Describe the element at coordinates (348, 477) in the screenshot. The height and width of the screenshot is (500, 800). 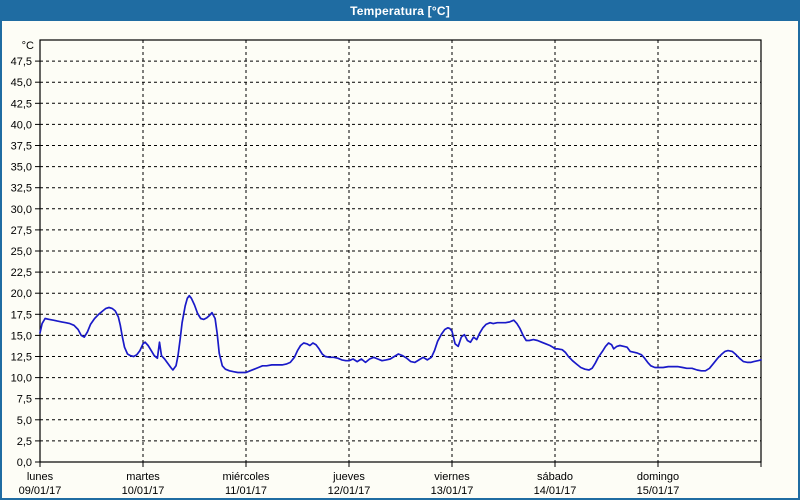
I see `x-tick-day-label: jueves` at that location.